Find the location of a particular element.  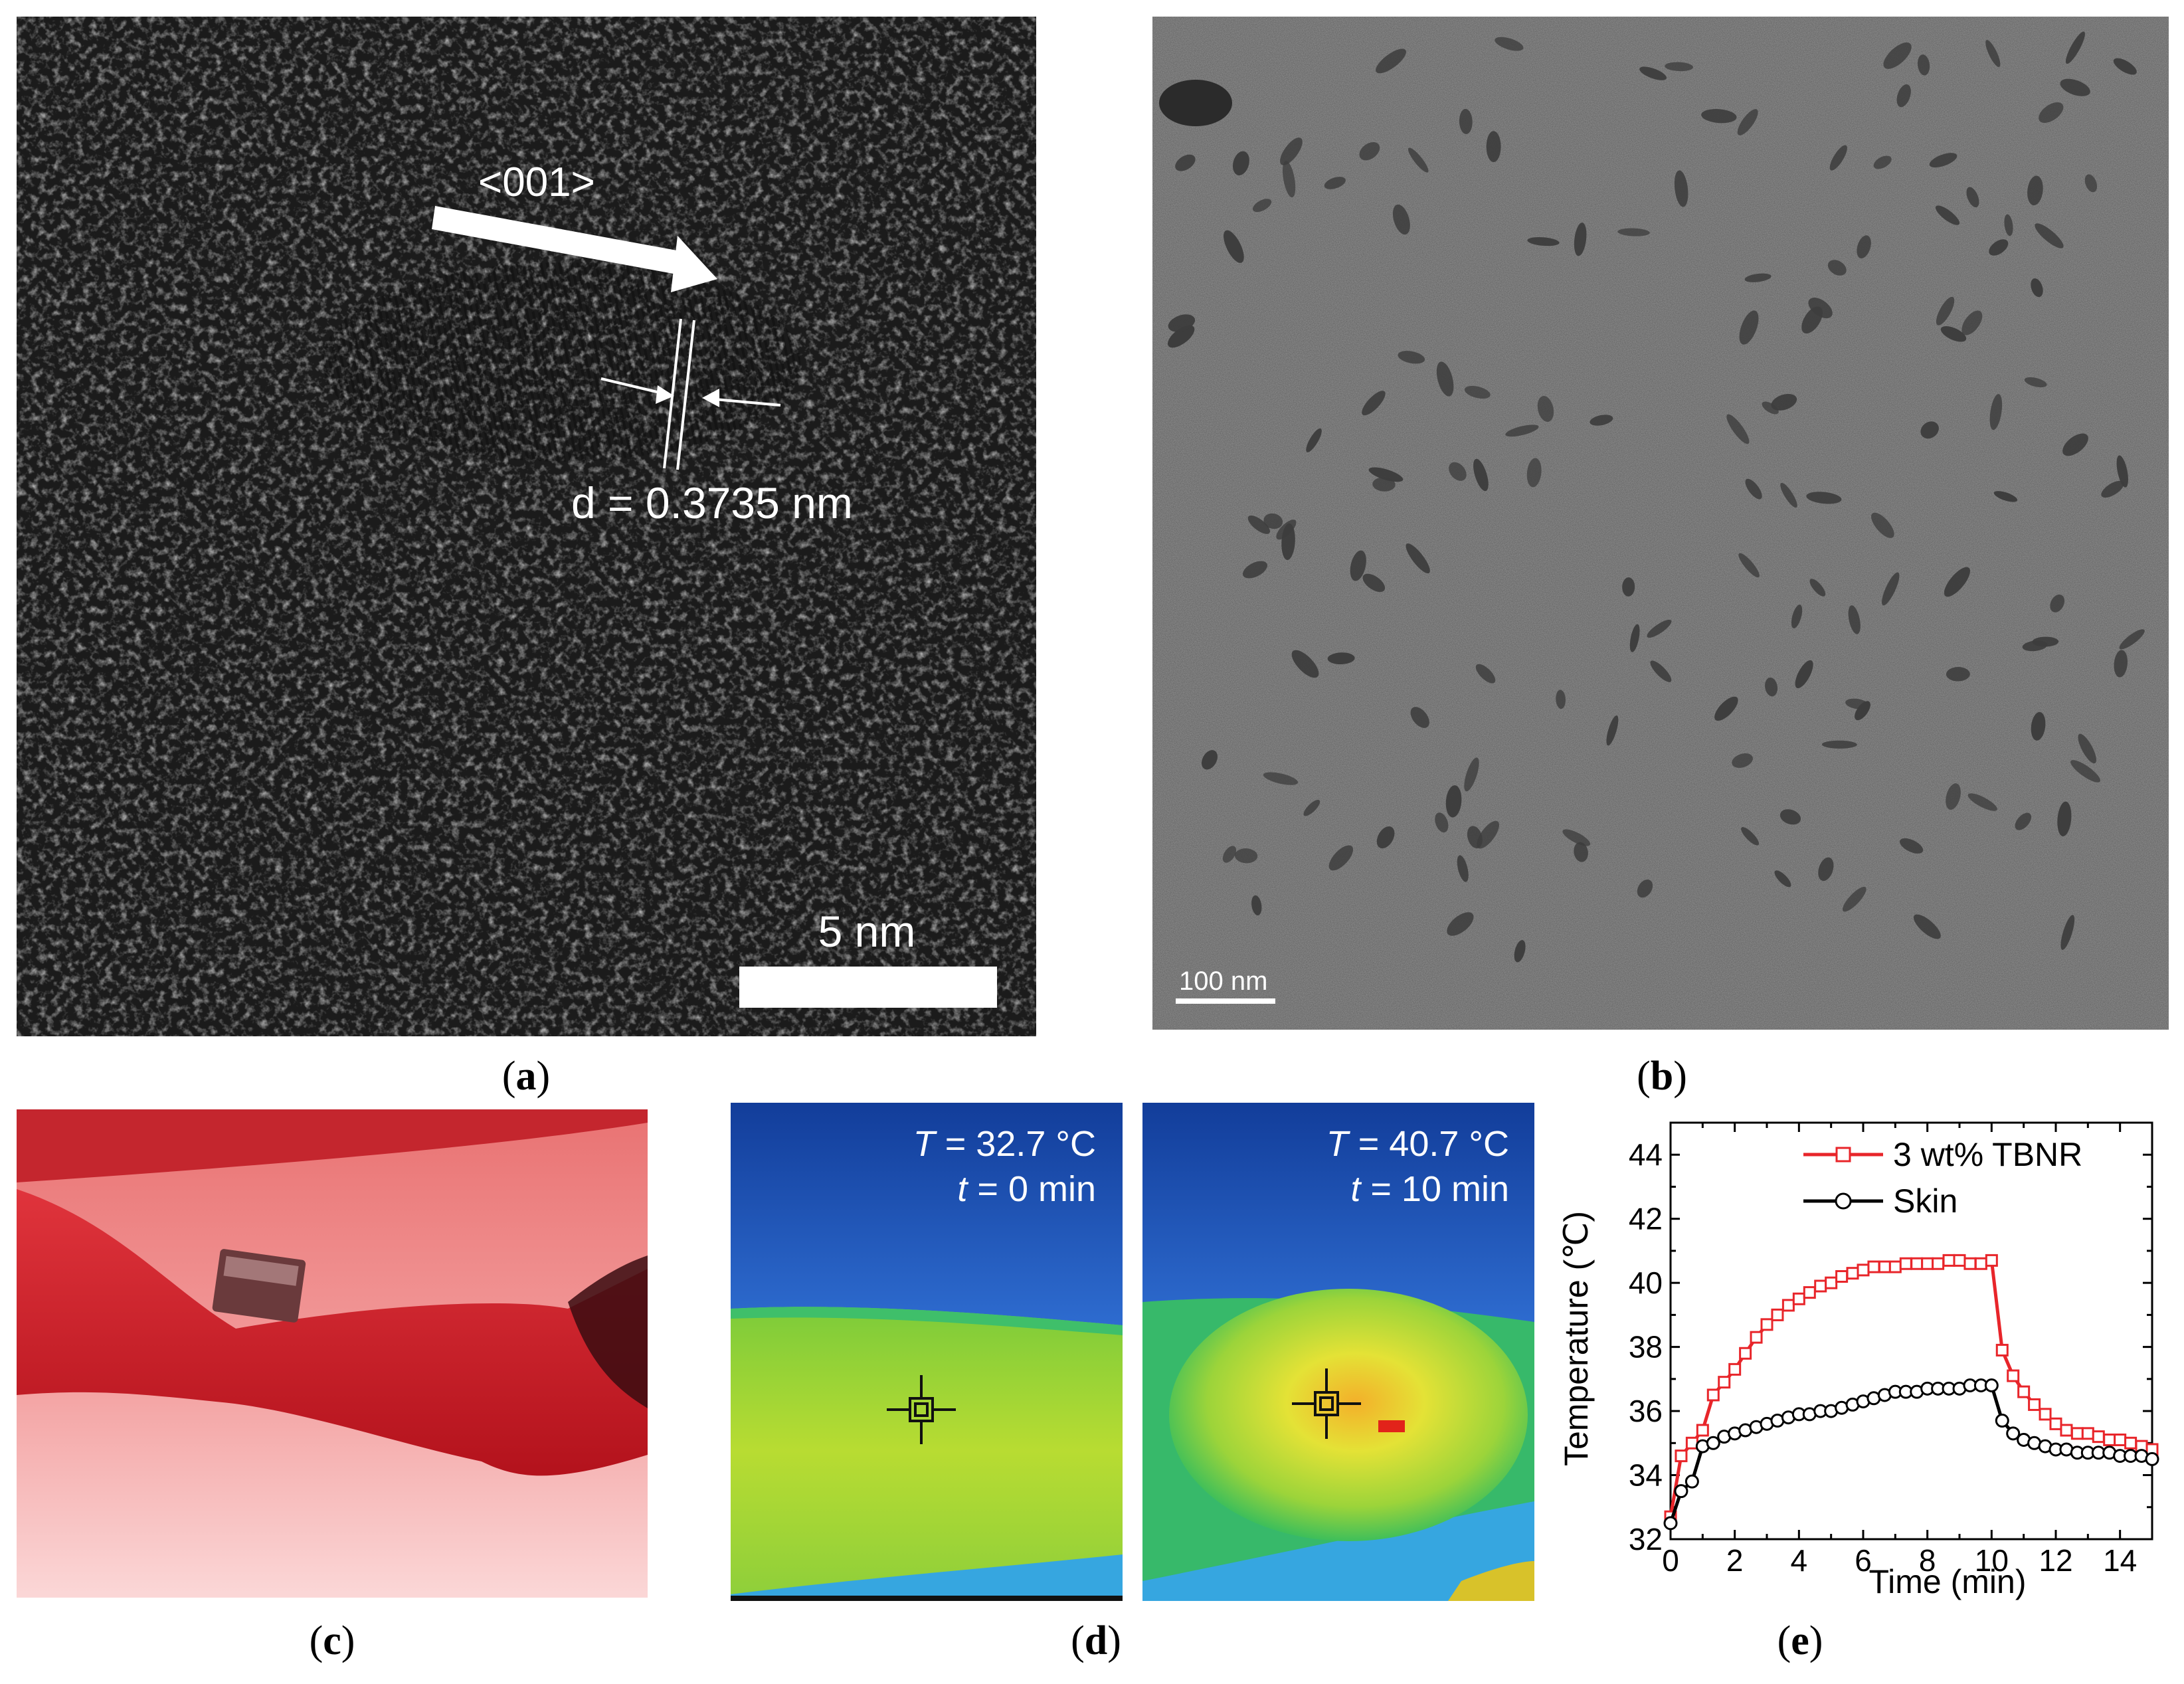

legend-label: Skin is located at coordinates (1925, 1201).